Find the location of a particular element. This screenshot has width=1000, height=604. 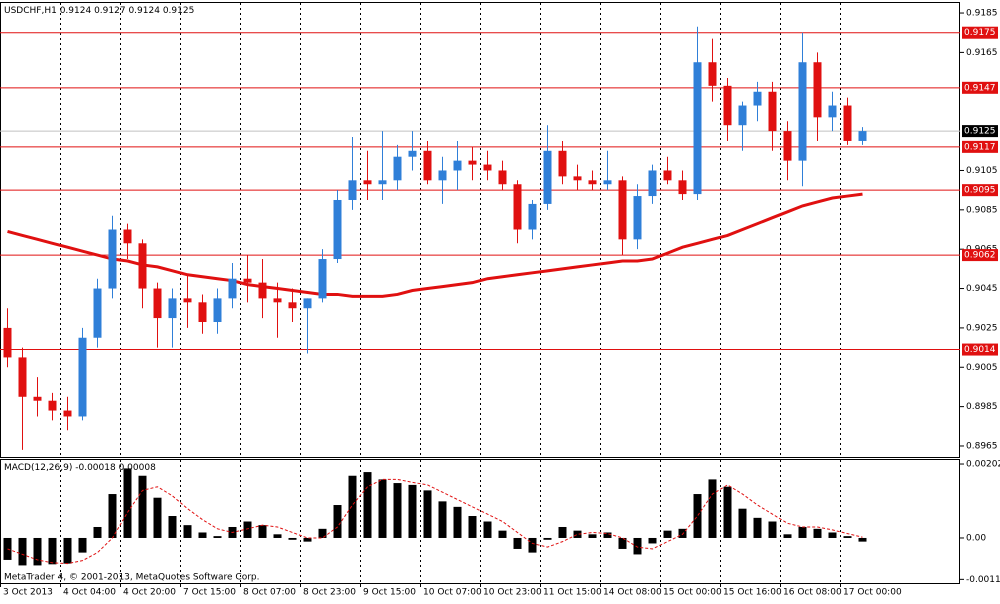

x-tick-label: 17 Oct 00:00 is located at coordinates (872, 593).